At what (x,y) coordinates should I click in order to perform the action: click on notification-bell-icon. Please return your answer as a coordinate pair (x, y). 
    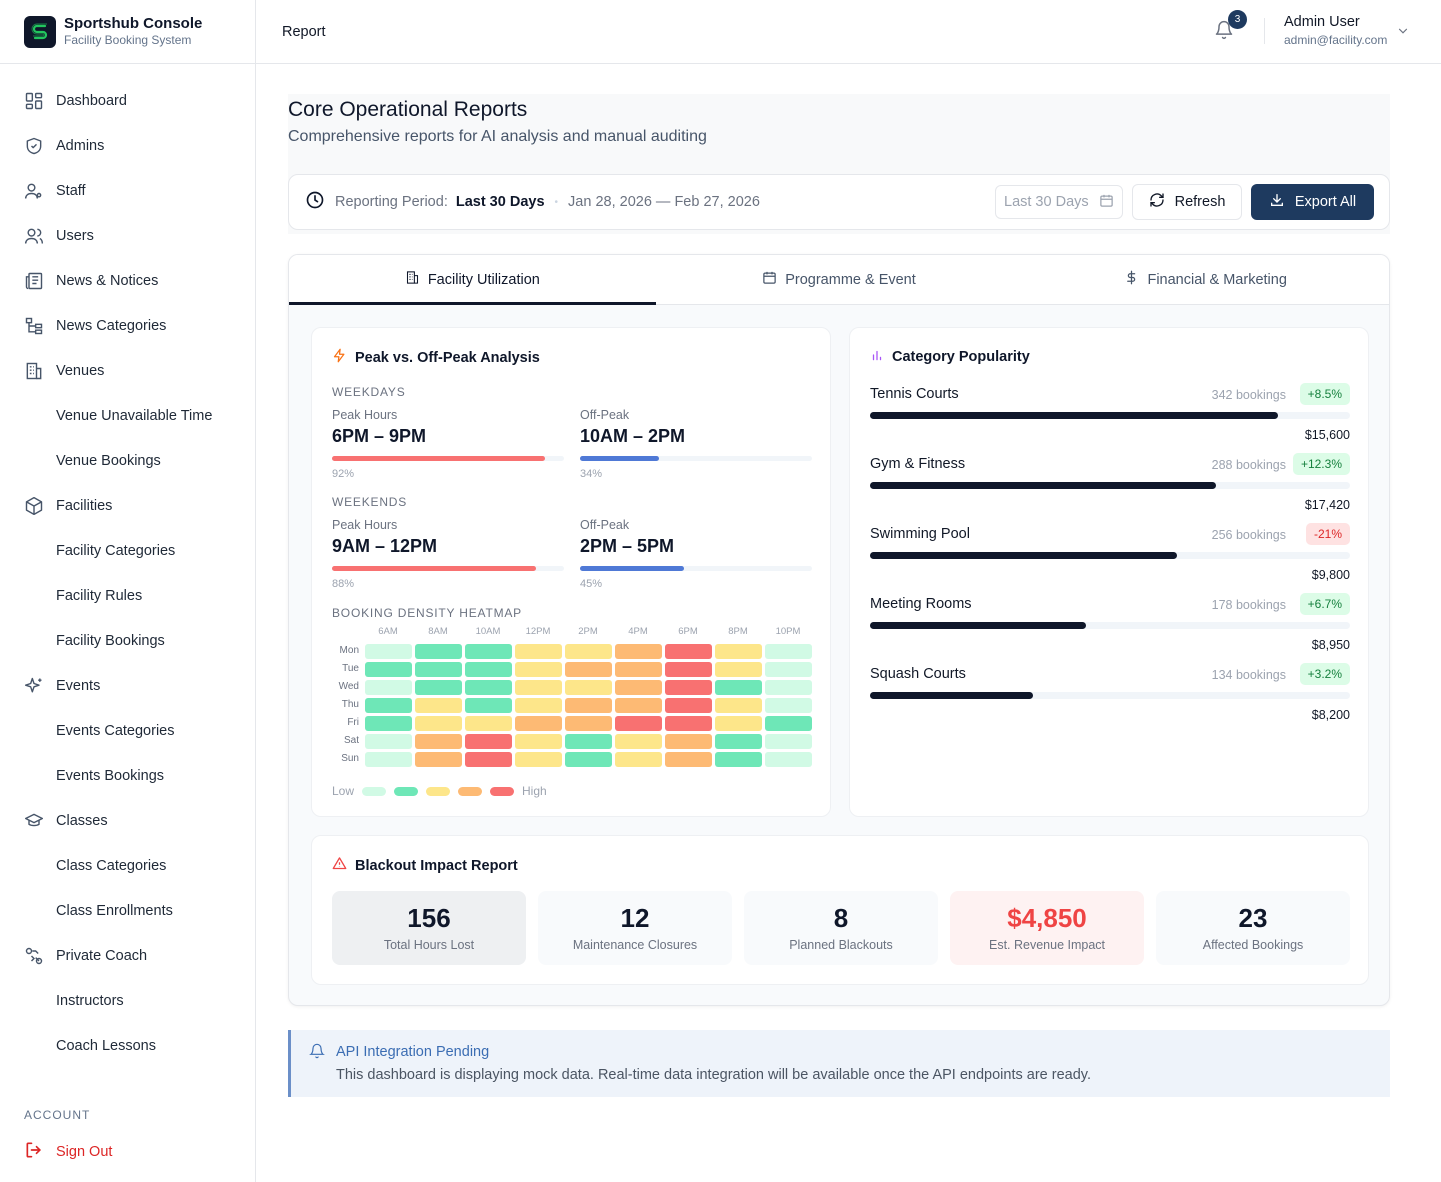
    Looking at the image, I should click on (1225, 31).